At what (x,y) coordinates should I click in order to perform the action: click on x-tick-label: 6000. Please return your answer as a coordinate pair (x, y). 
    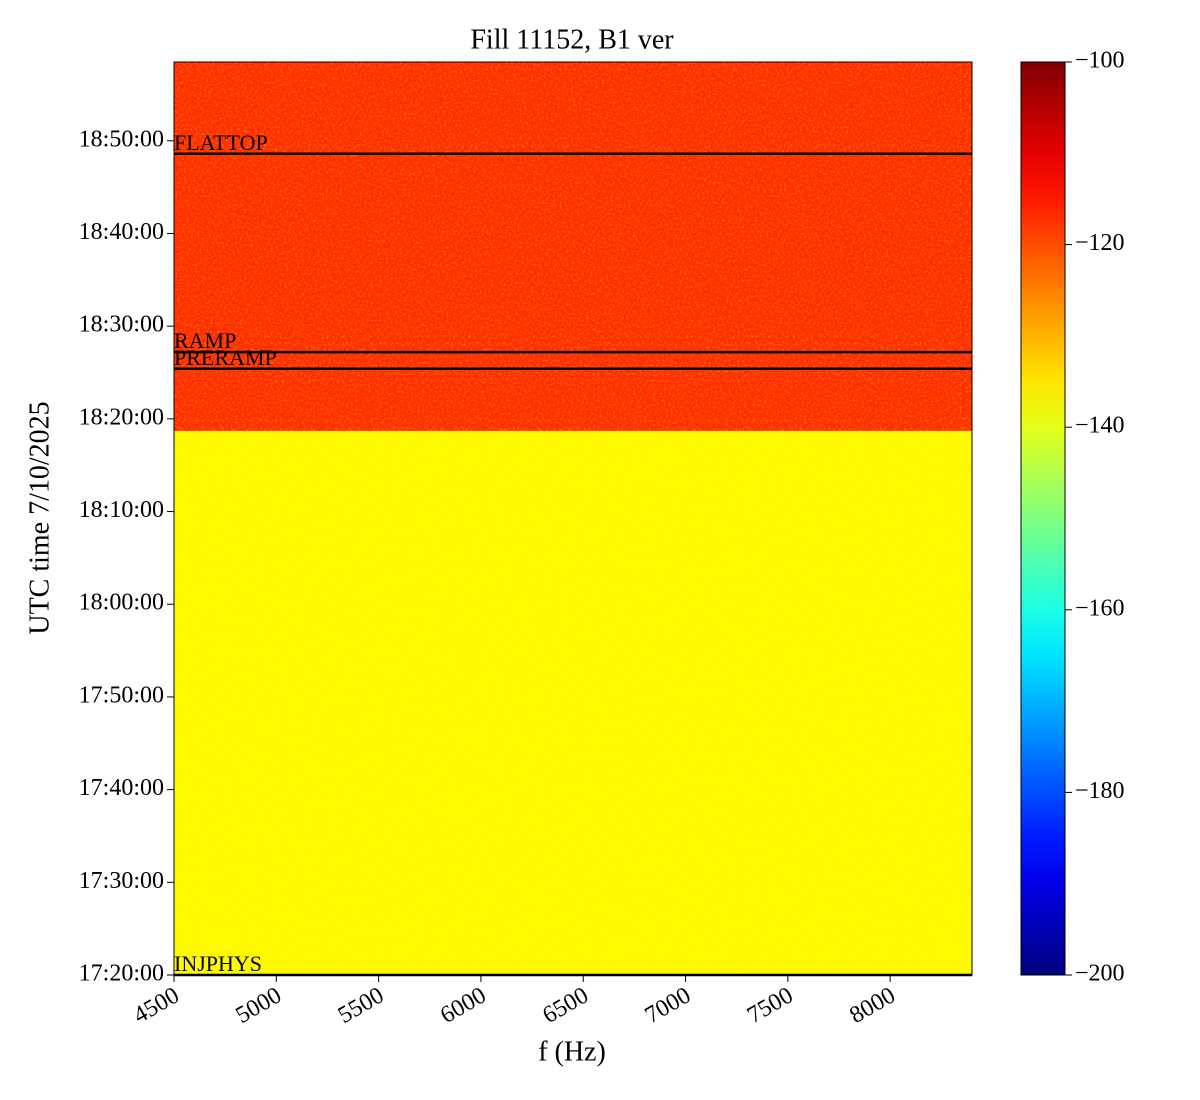
    Looking at the image, I should click on (463, 1005).